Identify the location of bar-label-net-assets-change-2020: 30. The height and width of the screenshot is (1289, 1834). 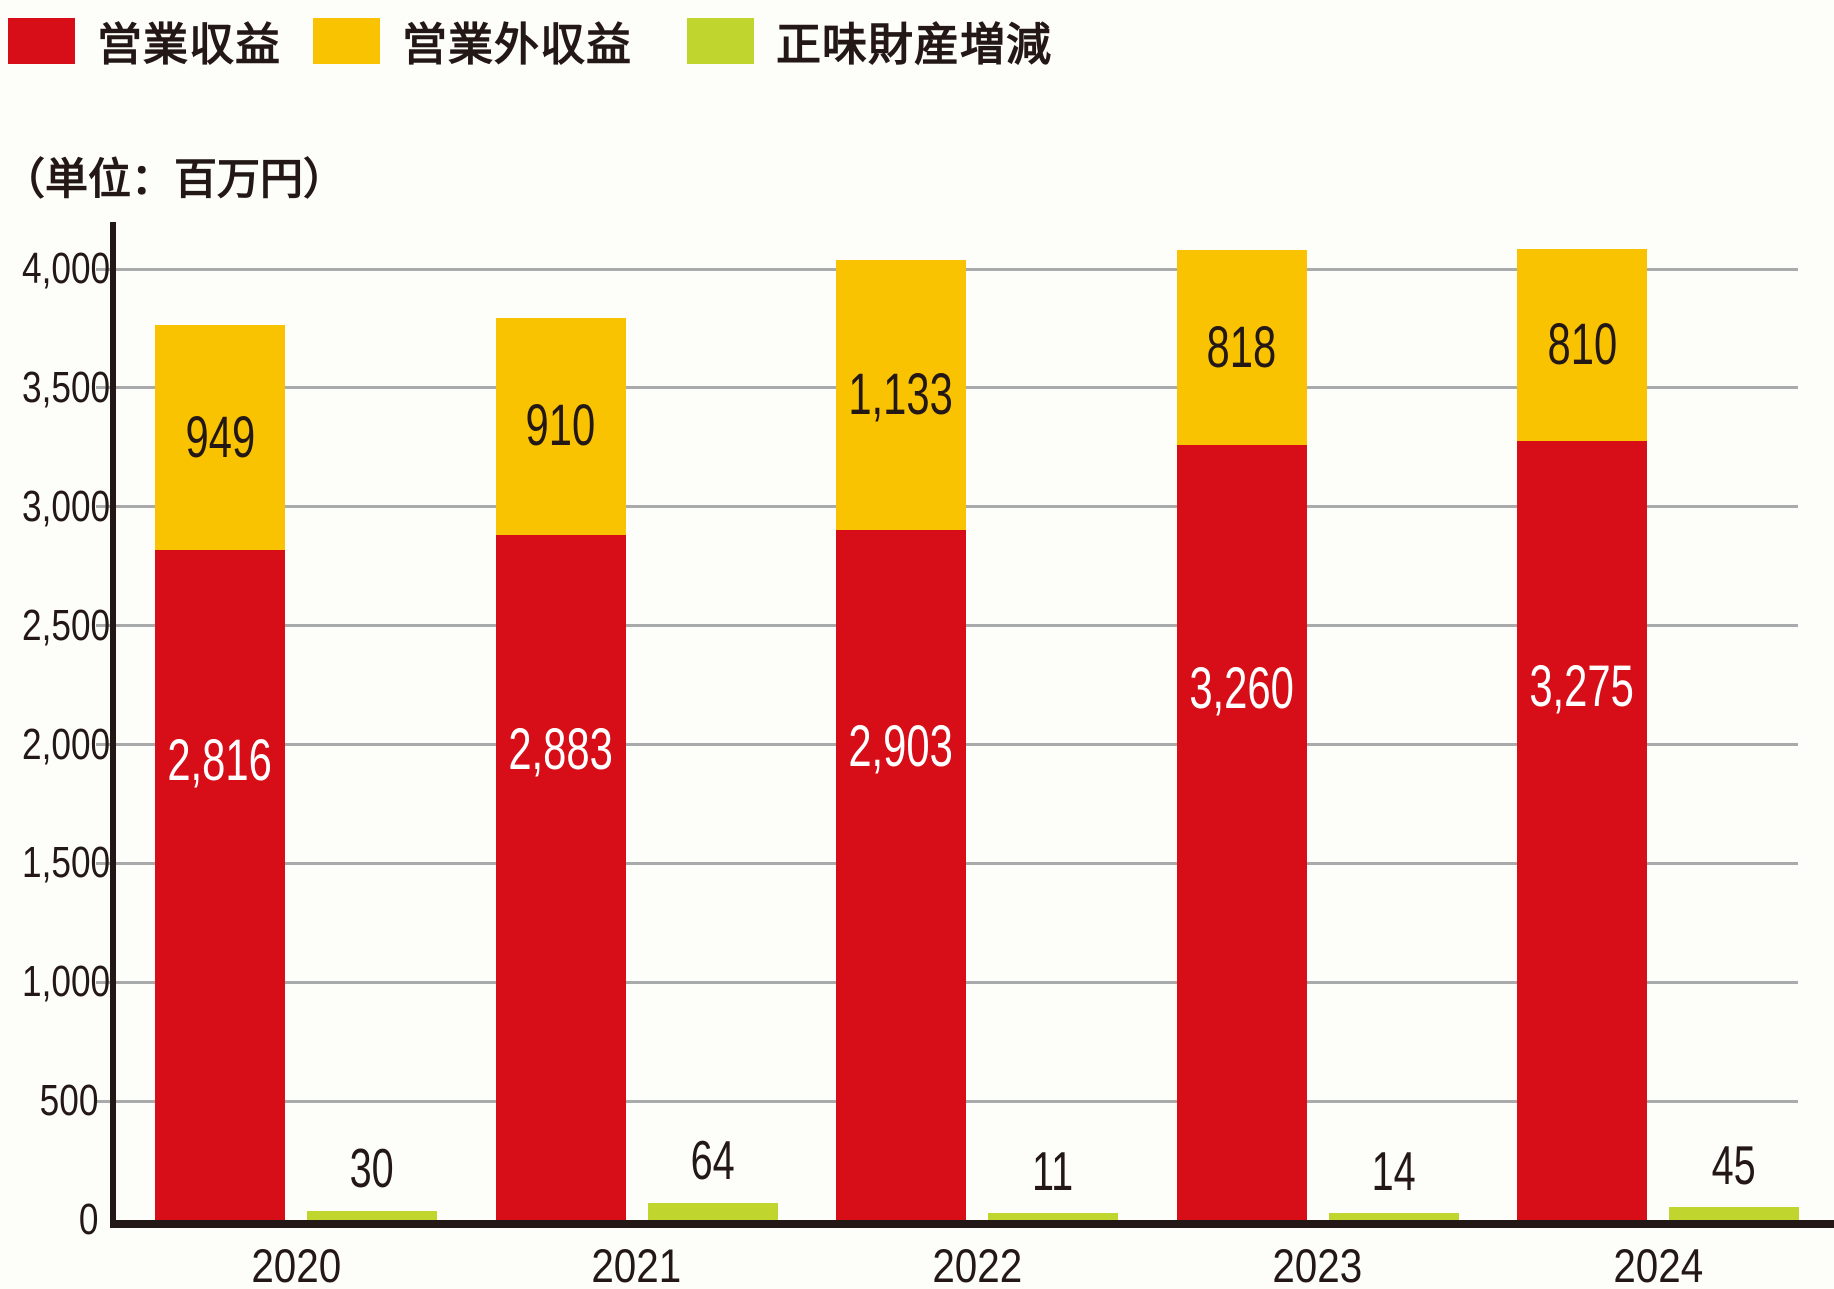
(372, 1168).